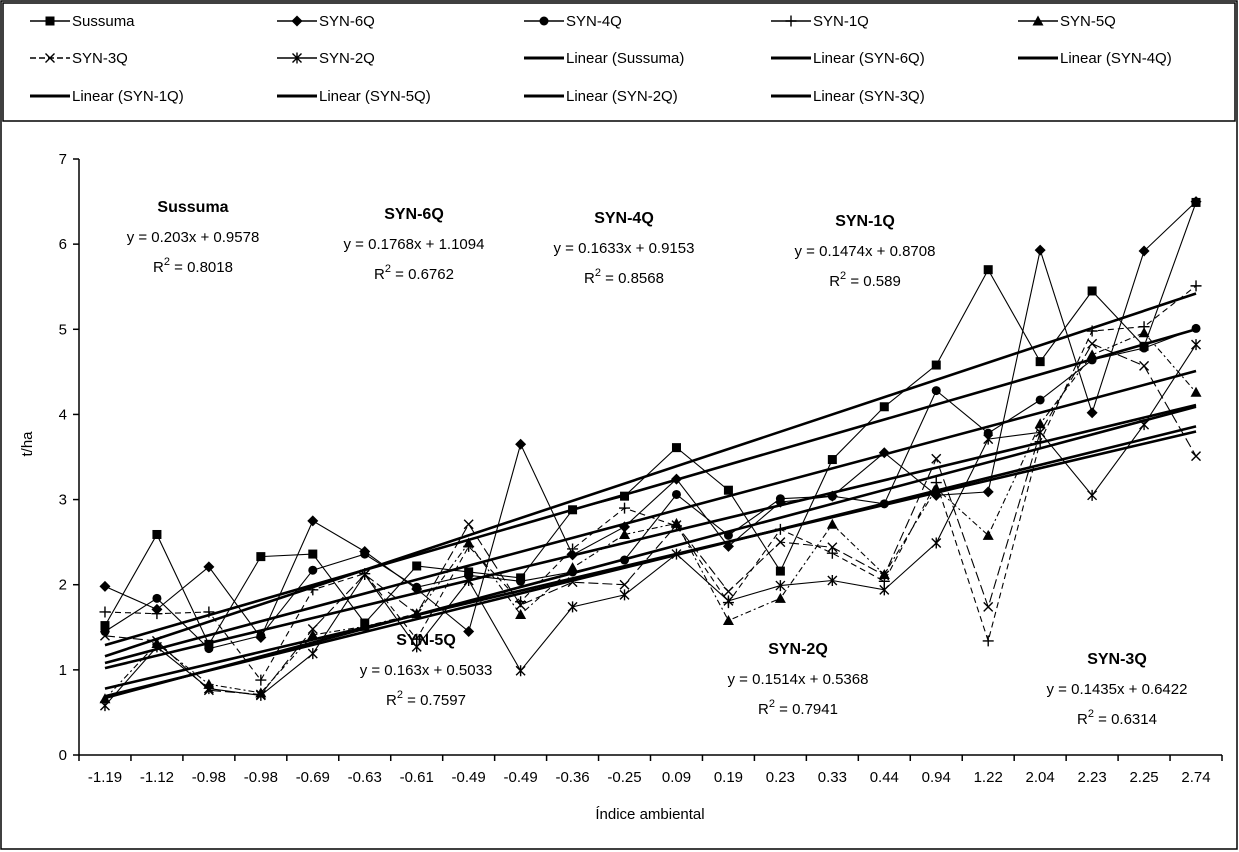  What do you see at coordinates (1116, 58) in the screenshot?
I see `legend-label: Linear (SYN-4Q)` at bounding box center [1116, 58].